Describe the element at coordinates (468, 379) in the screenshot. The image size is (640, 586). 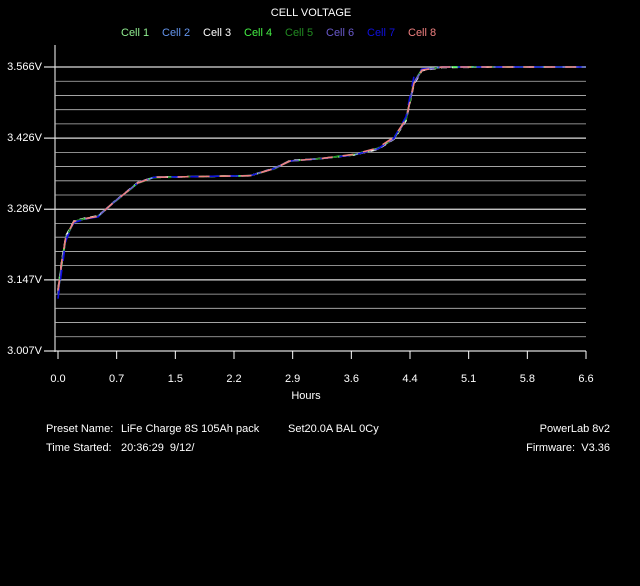
I see `x-tick-label: 5.1` at that location.